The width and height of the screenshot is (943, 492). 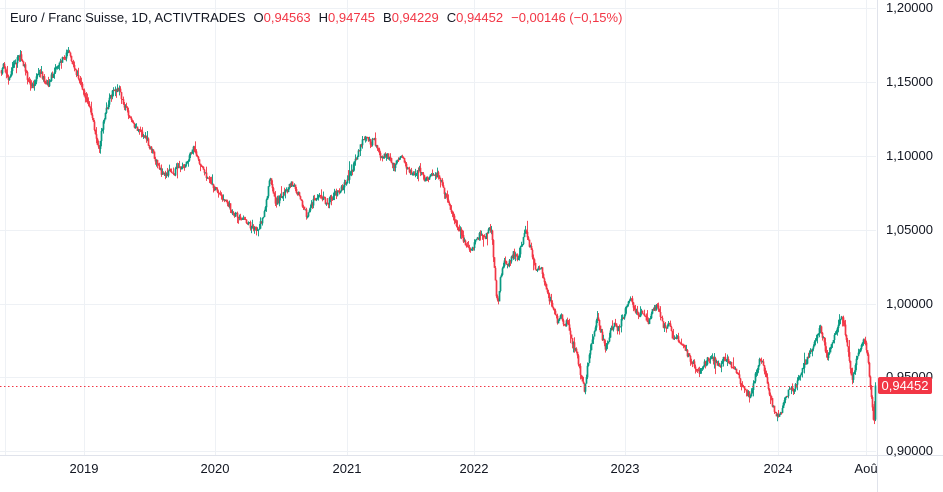 I want to click on time-tick: 2021, so click(x=347, y=468).